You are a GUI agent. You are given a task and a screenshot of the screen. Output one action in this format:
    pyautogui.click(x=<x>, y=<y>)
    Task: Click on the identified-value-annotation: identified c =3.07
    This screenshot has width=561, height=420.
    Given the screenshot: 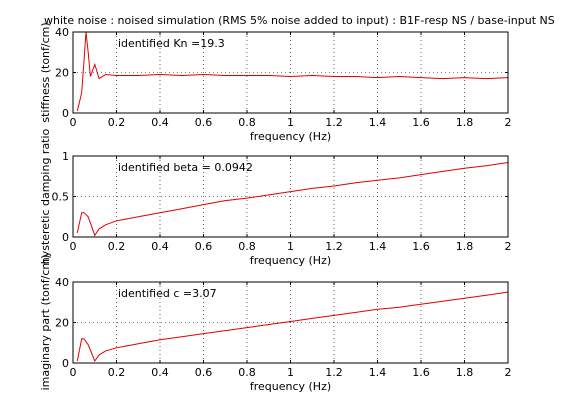 What is the action you would take?
    pyautogui.click(x=167, y=293)
    